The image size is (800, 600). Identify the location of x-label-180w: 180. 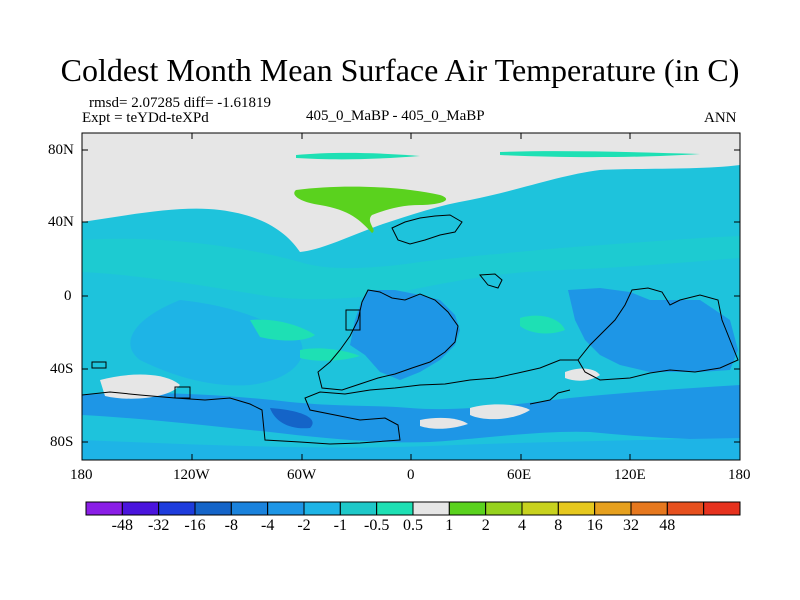
(81, 475).